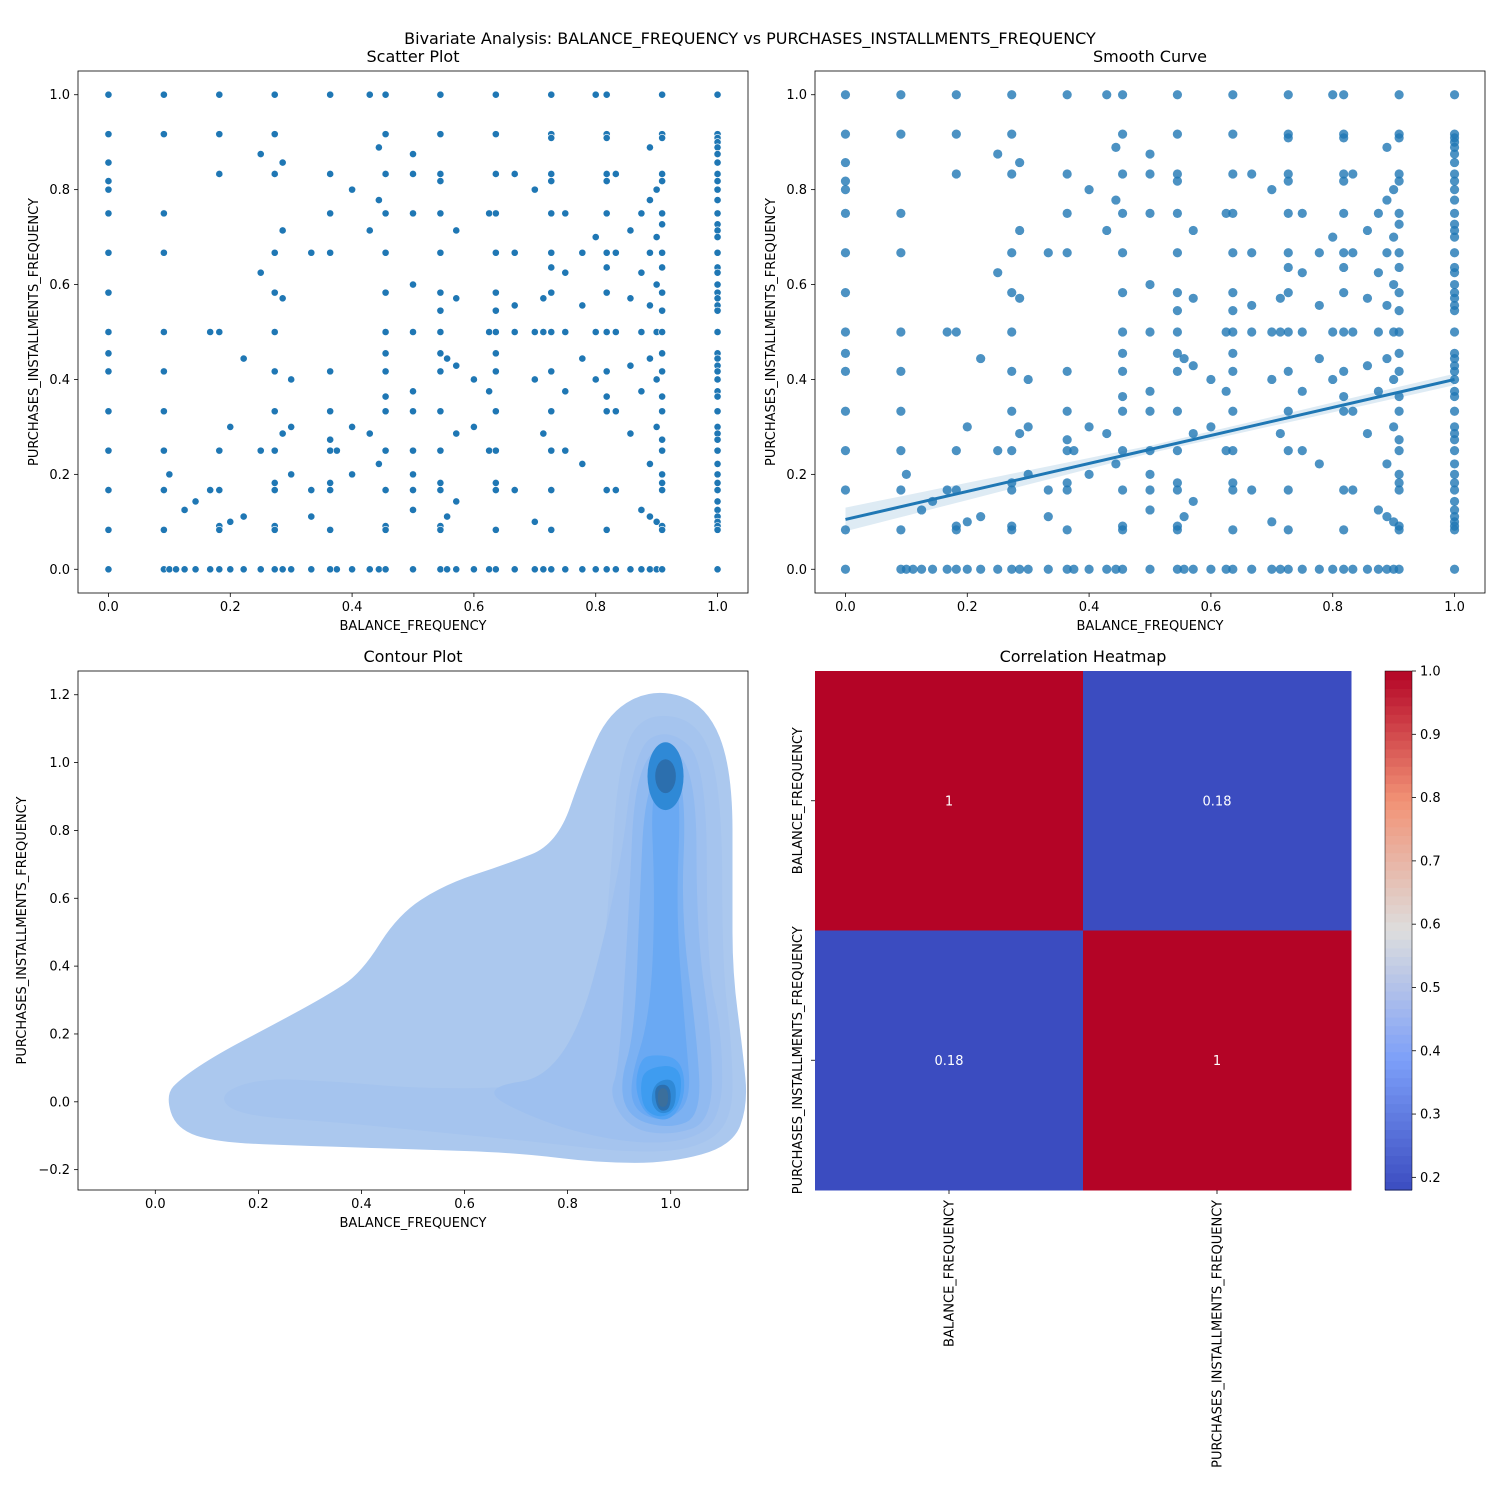 The image size is (1500, 1500). What do you see at coordinates (665, 776) in the screenshot?
I see `density-peak` at bounding box center [665, 776].